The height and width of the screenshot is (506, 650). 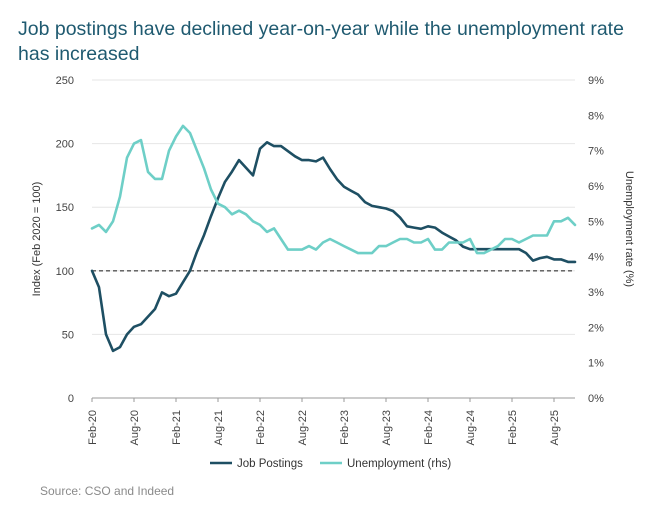 What do you see at coordinates (629, 229) in the screenshot?
I see `y2-axis-title: Unemployment rate (%)` at bounding box center [629, 229].